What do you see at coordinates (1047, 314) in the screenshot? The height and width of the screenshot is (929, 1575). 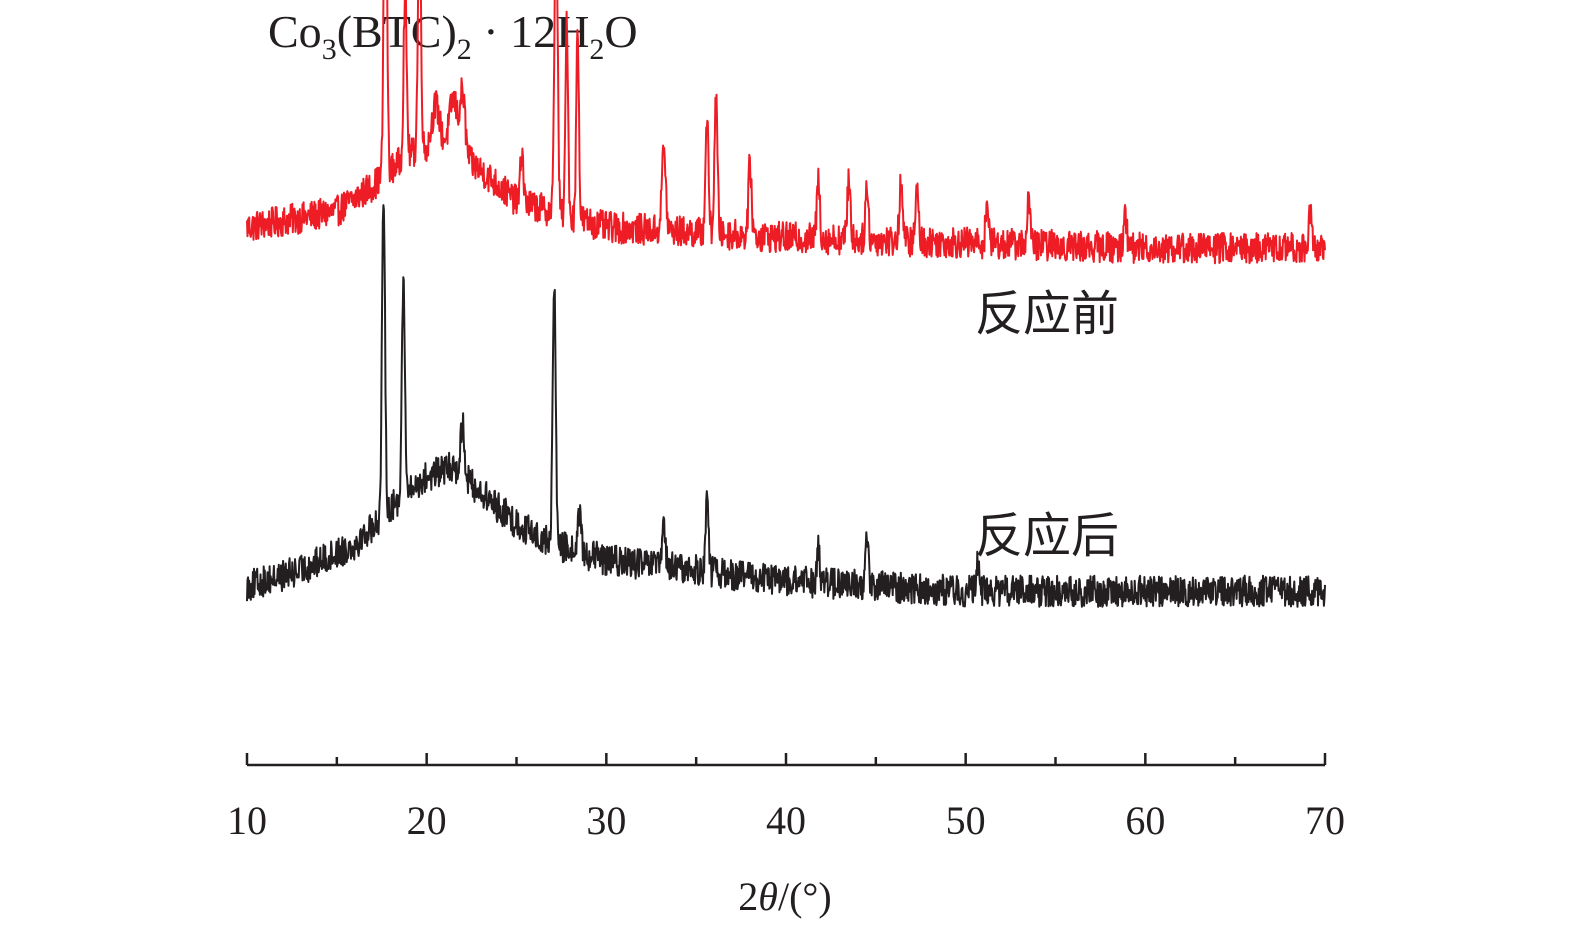 I see `series-label: 反应前` at bounding box center [1047, 314].